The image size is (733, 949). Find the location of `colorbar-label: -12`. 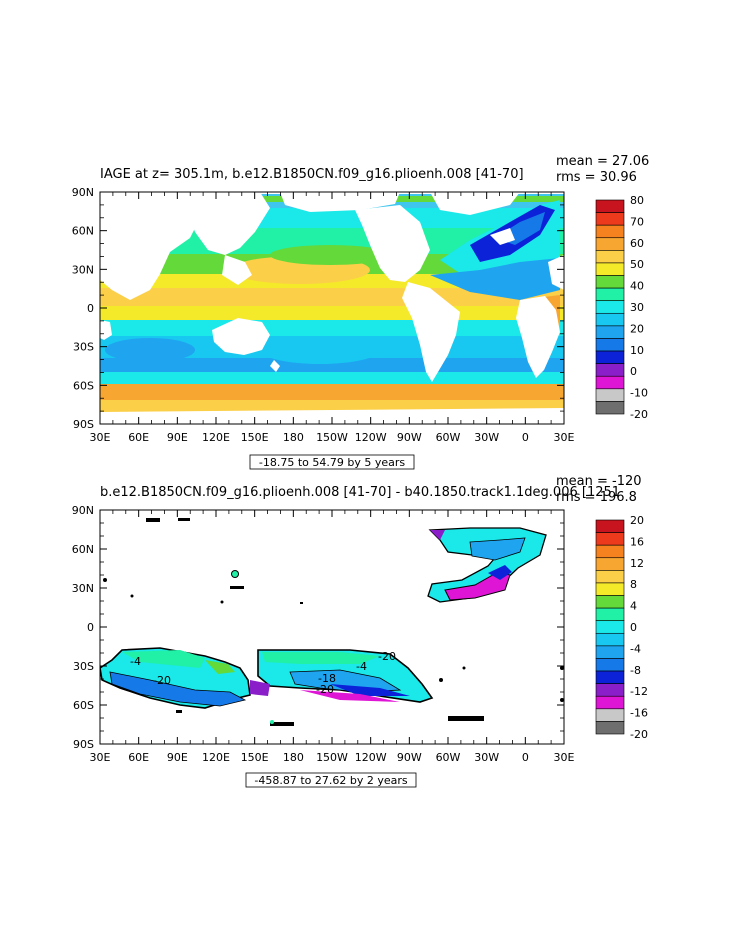

colorbar-label: -12 is located at coordinates (639, 691).